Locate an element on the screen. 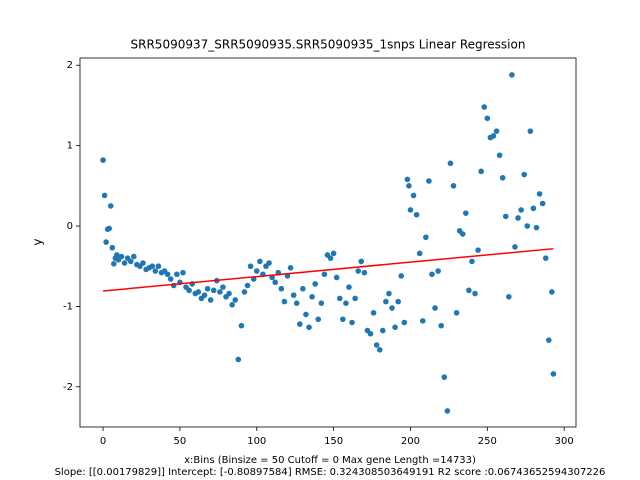 This screenshot has width=640, height=480. x-tick-label: 0 is located at coordinates (103, 441).